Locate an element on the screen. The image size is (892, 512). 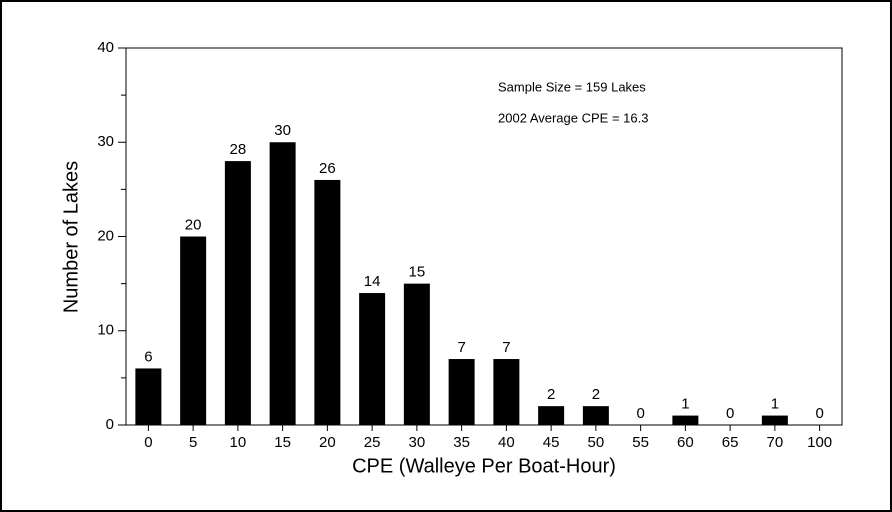
data-label: 28 is located at coordinates (238, 149).